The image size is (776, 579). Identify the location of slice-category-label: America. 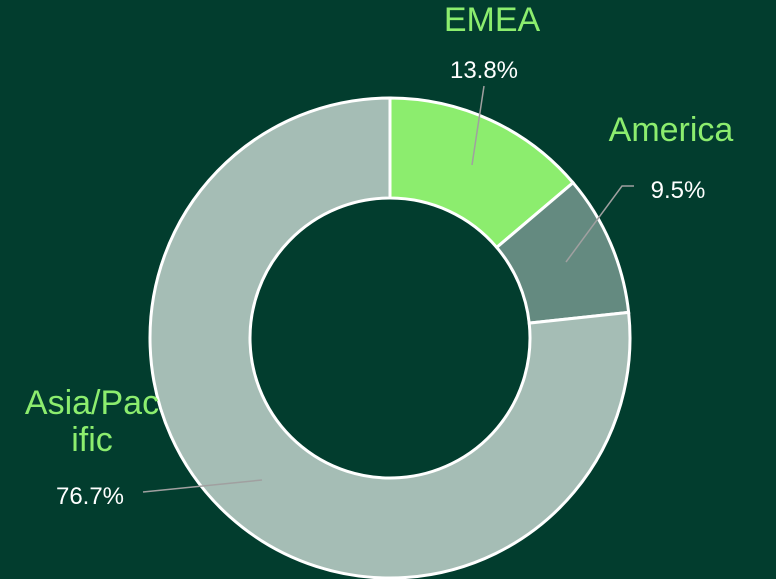
(671, 130).